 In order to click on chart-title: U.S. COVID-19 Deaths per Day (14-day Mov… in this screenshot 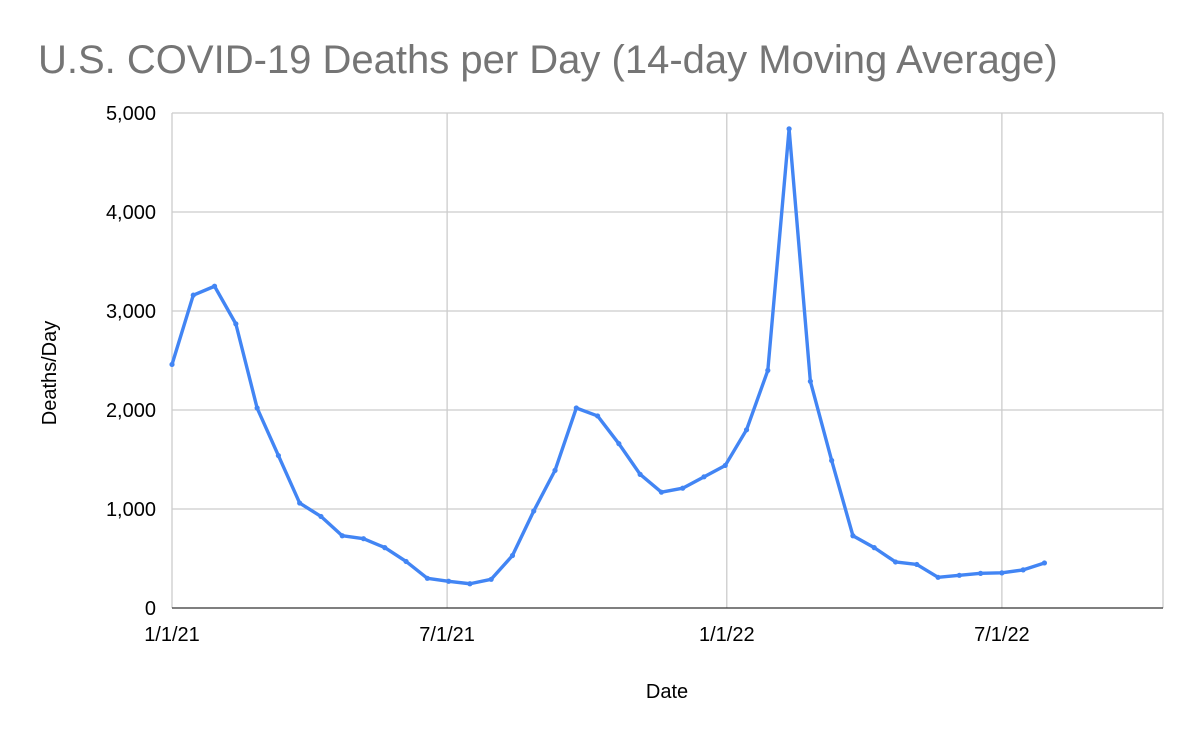, I will do `click(548, 60)`.